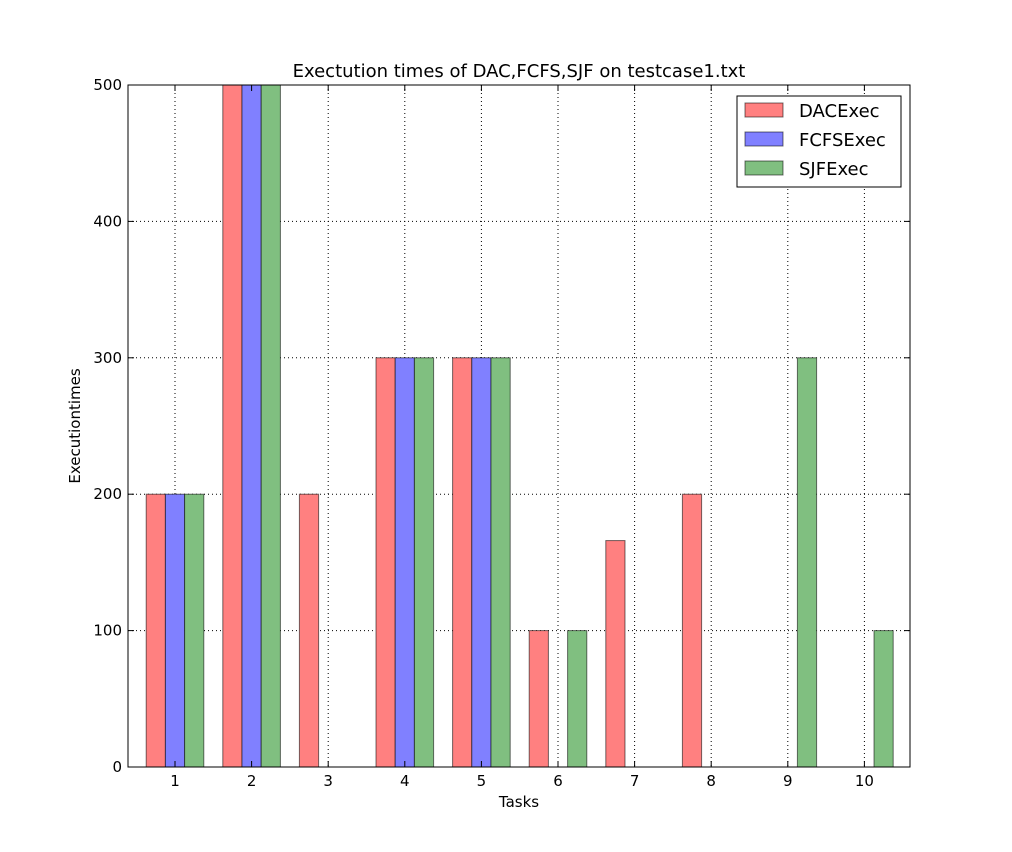  What do you see at coordinates (711, 781) in the screenshot?
I see `x-tick-label: 8` at bounding box center [711, 781].